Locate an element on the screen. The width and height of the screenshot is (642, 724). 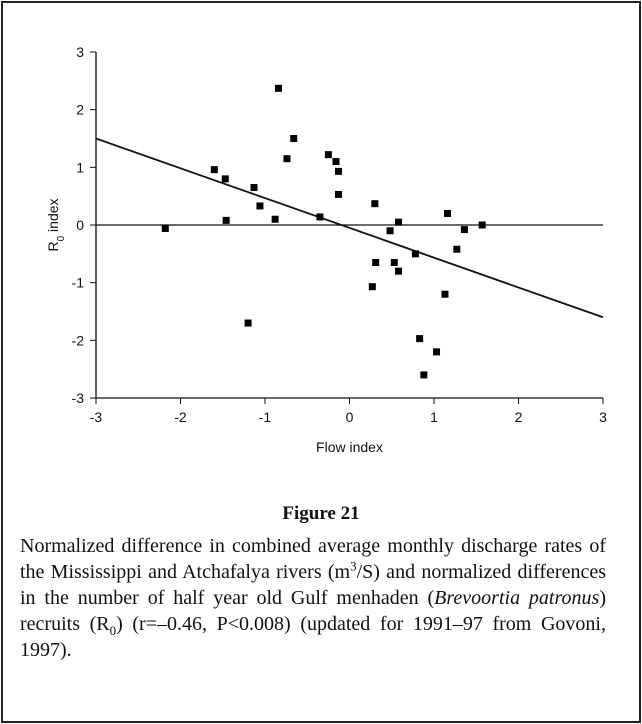
y-tick-label: -1 is located at coordinates (78, 283).